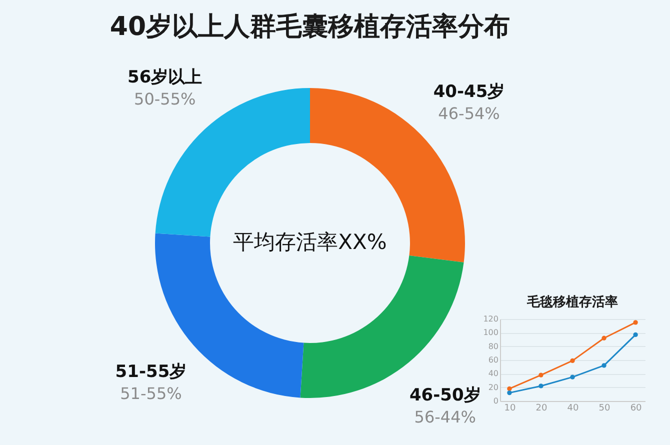 This screenshot has width=670, height=445. Describe the element at coordinates (445, 416) in the screenshot. I see `text: 56-44%` at that location.